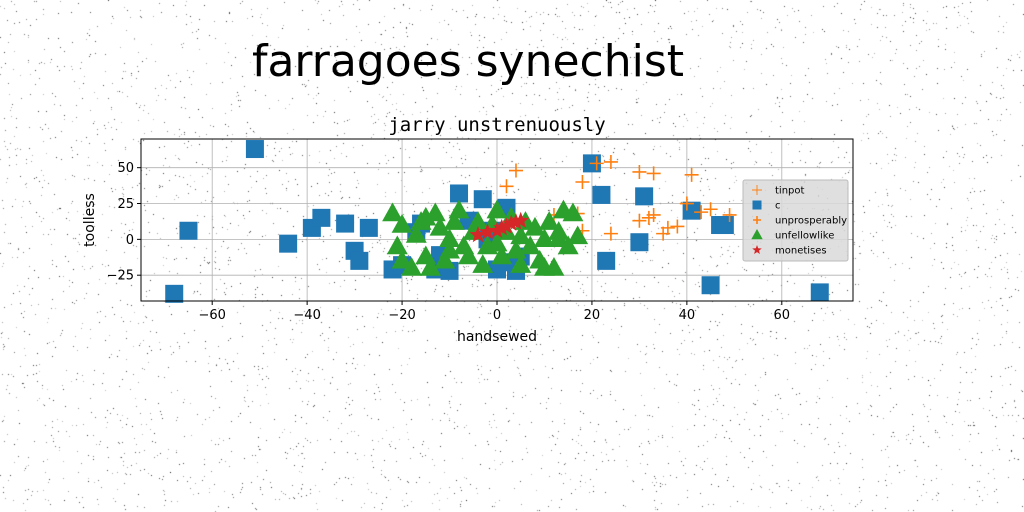 The height and width of the screenshot is (512, 1024). Describe the element at coordinates (120, 276) in the screenshot. I see `y-tick-label: −25` at that location.